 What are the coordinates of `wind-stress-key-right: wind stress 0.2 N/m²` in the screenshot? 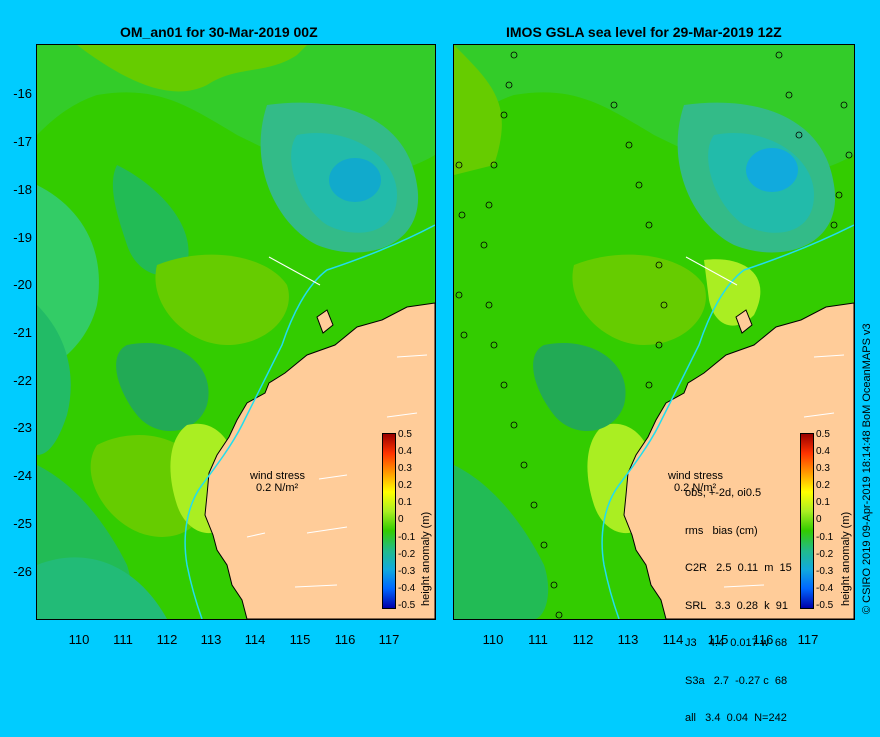 It's located at (695, 482).